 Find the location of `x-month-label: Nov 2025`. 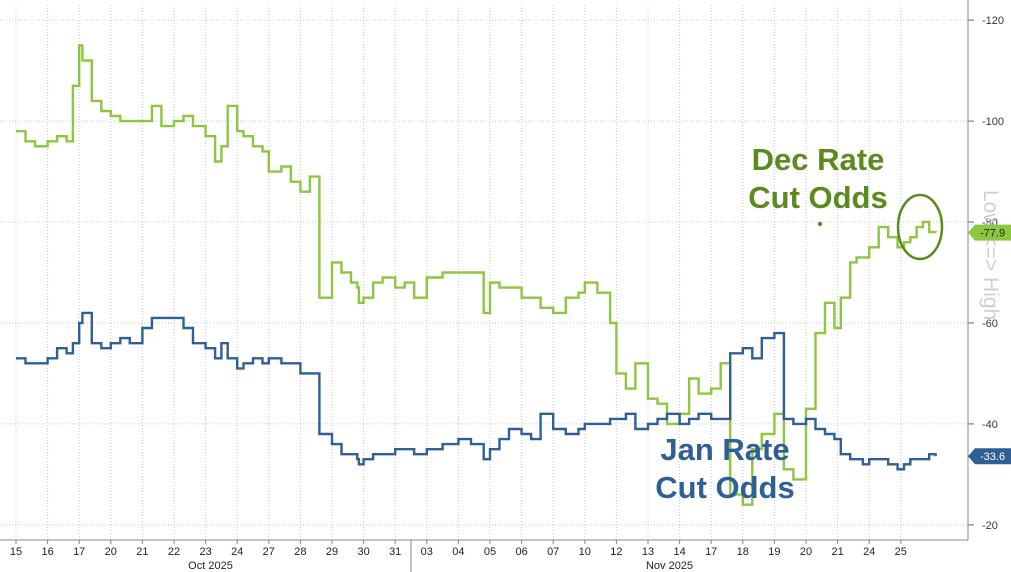

x-month-label: Nov 2025 is located at coordinates (669, 566).